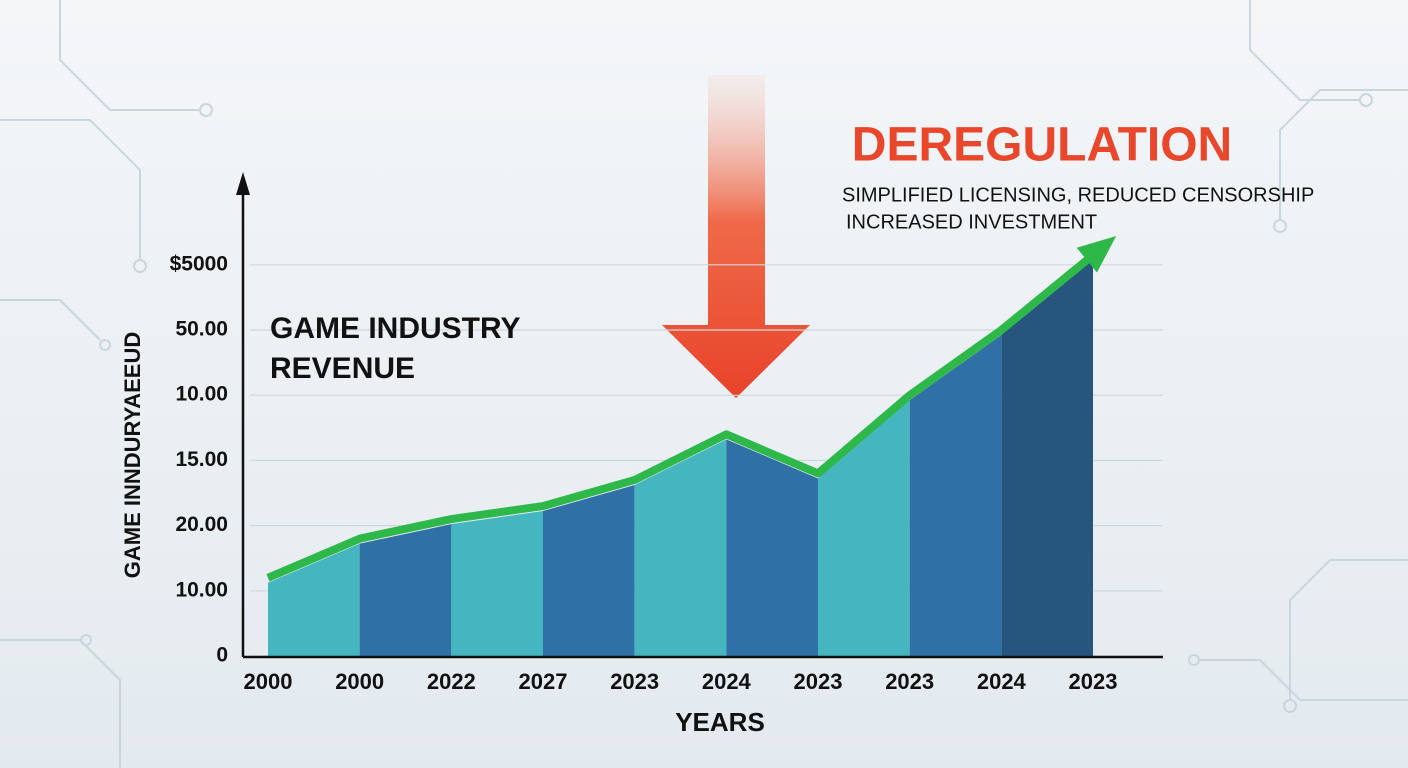 Image resolution: width=1408 pixels, height=768 pixels. I want to click on chart-title: DEREGULATION, so click(1042, 145).